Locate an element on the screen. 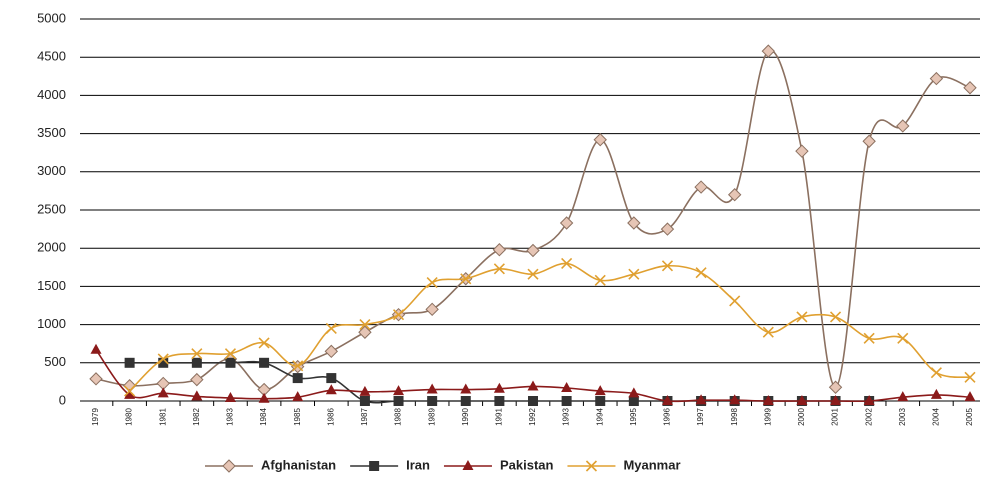 Image resolution: width=981 pixels, height=481 pixels. x-tick-label: 2002 is located at coordinates (868, 417).